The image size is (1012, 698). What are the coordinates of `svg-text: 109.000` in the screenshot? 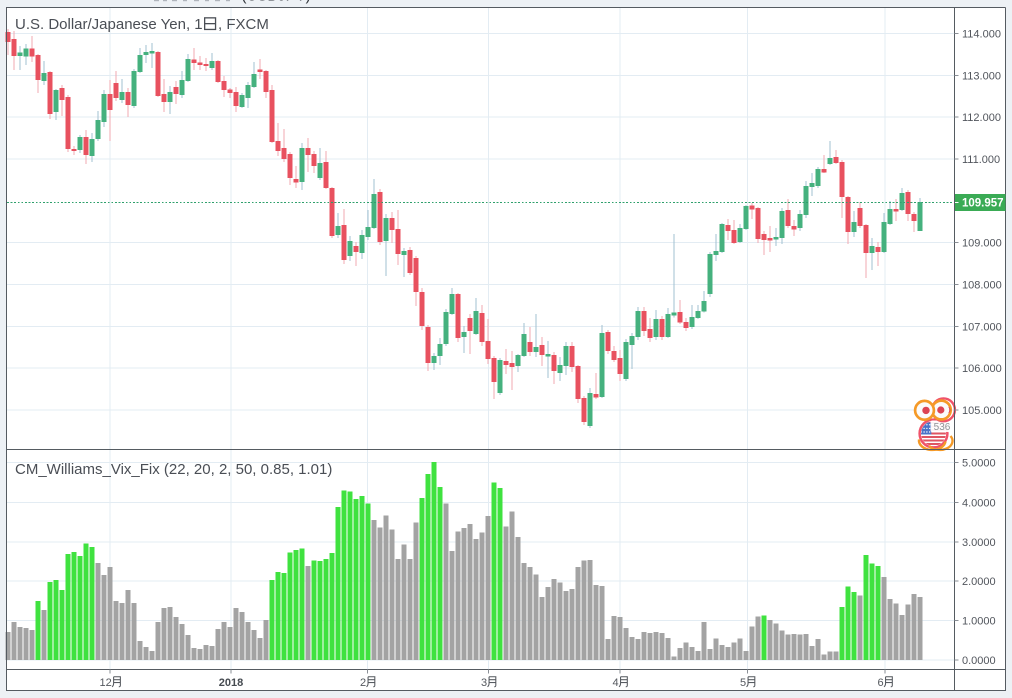 It's located at (982, 244).